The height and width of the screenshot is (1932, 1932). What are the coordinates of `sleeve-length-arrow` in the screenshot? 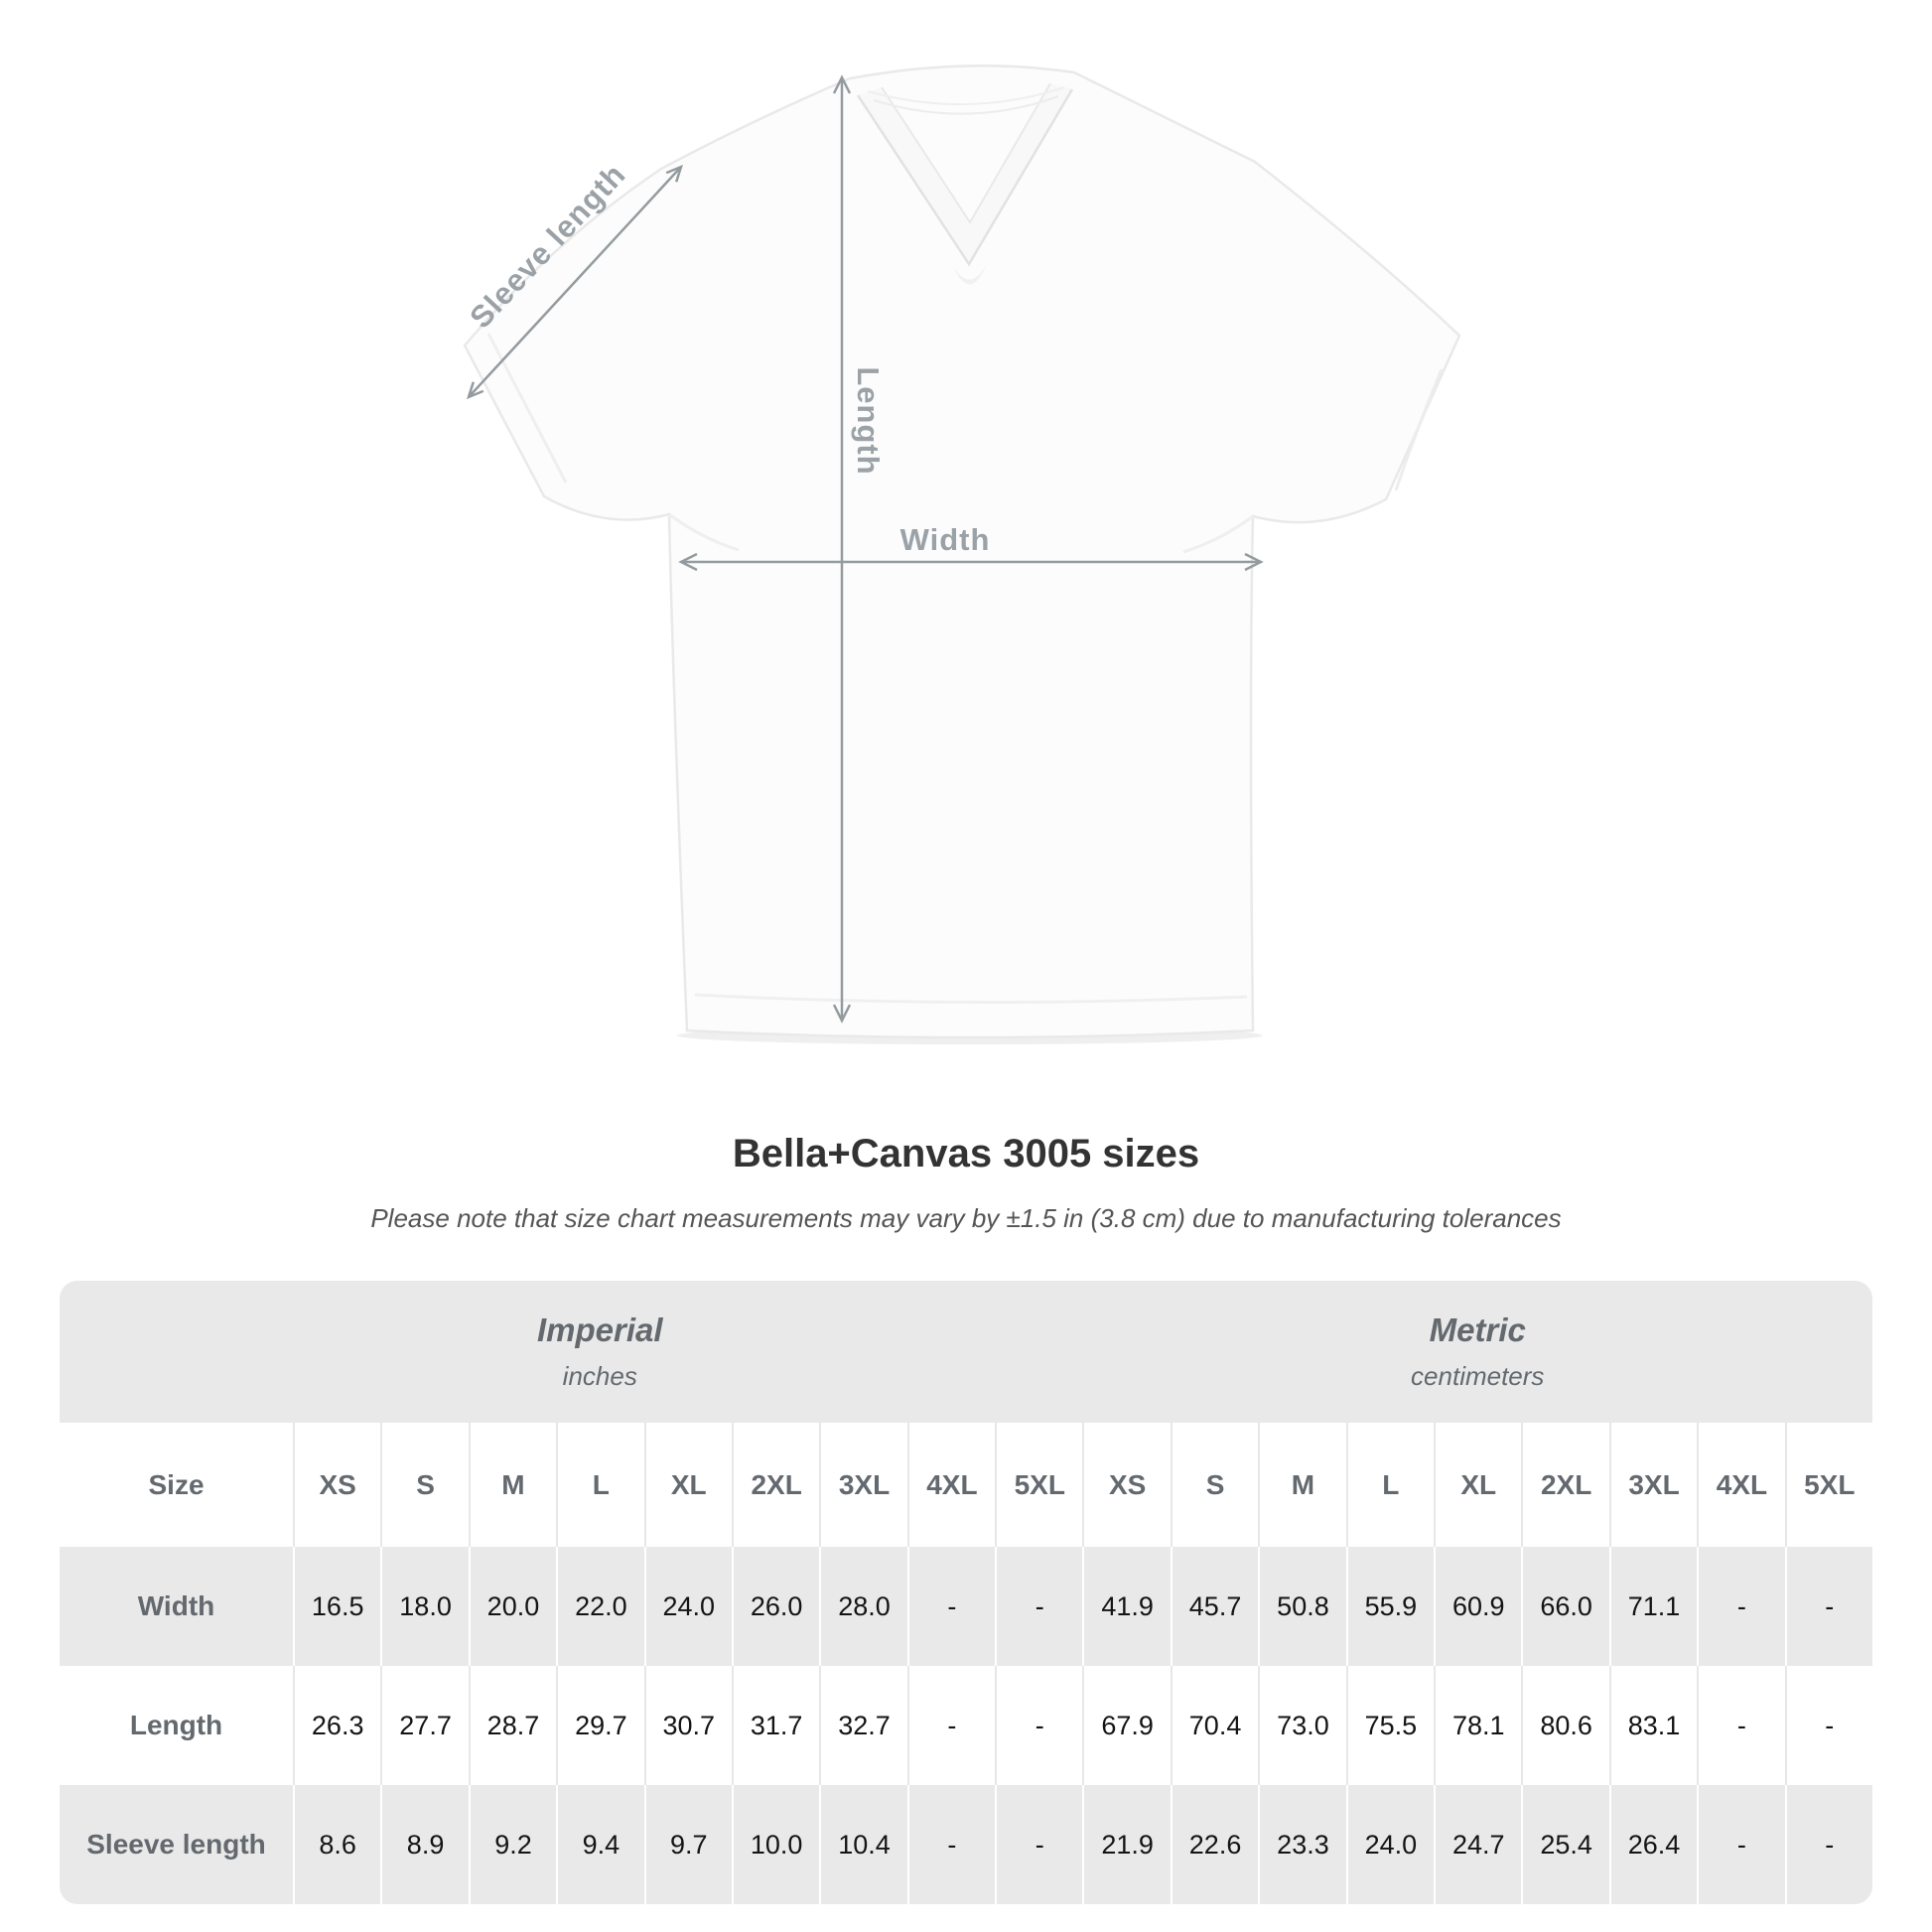 It's located at (575, 282).